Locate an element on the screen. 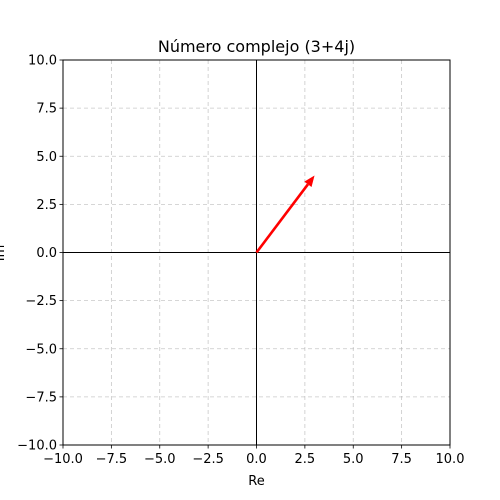  x-axis-label: Re is located at coordinates (256, 481).